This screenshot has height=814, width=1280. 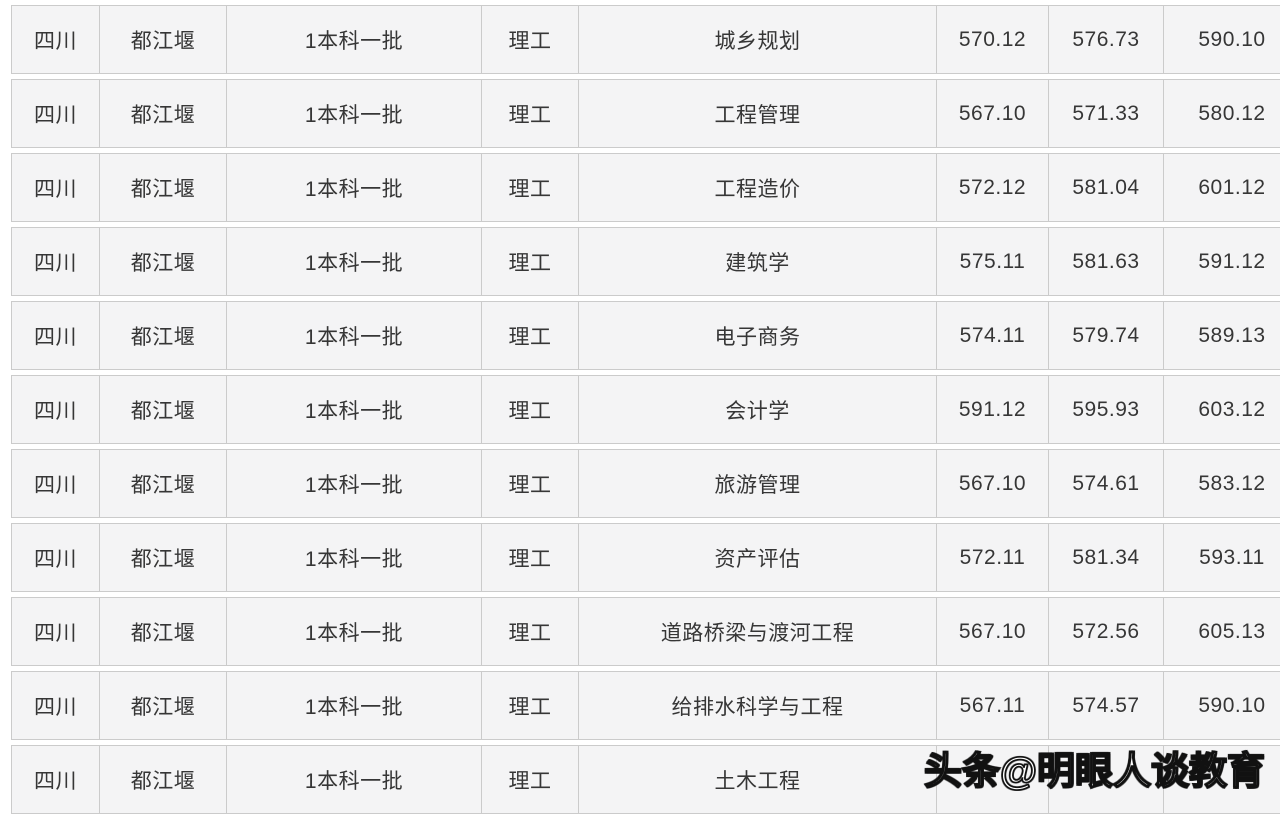 I want to click on table-row: 四川 都江堰 1本科一批 理工 电子商务 574.11 579.74 589.13, so click(x=645, y=335).